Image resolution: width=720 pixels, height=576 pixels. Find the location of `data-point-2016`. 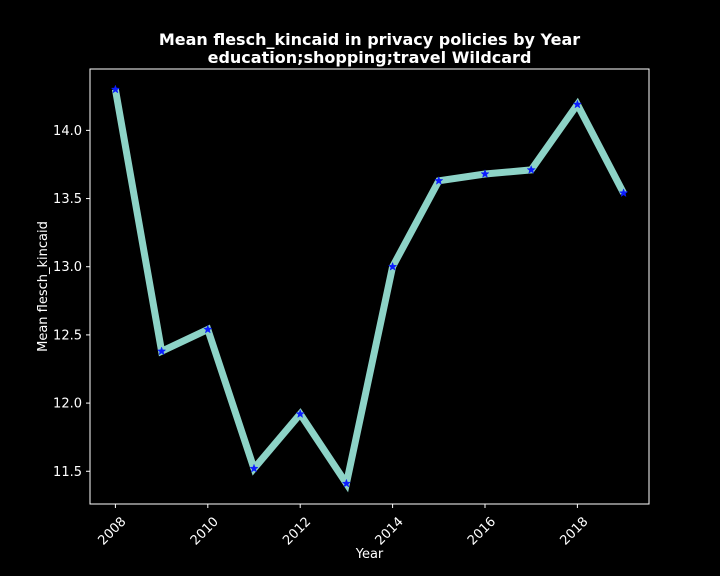

data-point-2016 is located at coordinates (485, 173).